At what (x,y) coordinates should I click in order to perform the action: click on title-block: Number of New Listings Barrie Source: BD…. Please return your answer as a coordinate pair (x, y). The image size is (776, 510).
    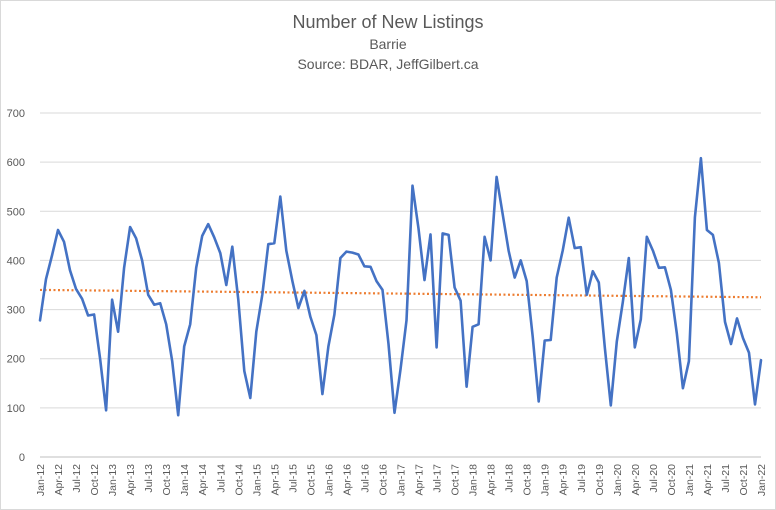
    Looking at the image, I should click on (388, 42).